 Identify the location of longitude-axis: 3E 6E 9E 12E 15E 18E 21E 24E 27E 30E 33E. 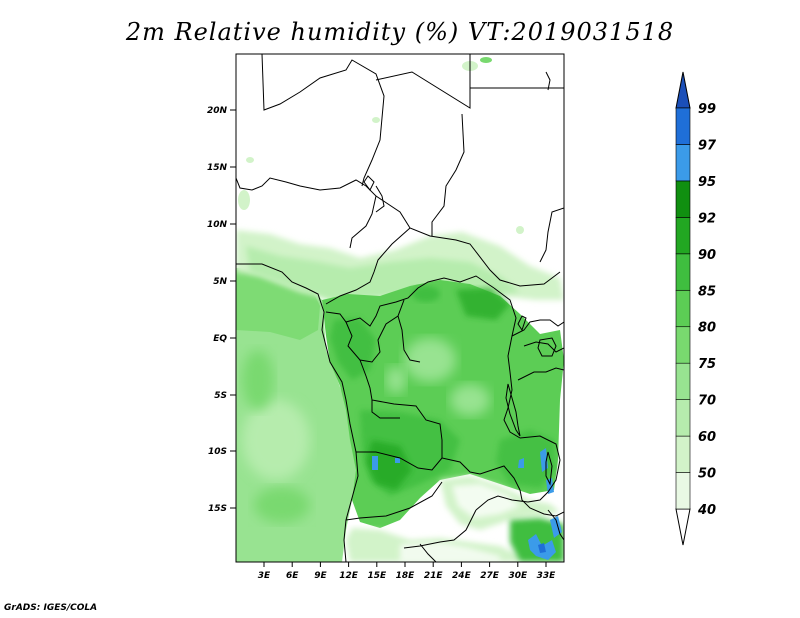
(407, 571).